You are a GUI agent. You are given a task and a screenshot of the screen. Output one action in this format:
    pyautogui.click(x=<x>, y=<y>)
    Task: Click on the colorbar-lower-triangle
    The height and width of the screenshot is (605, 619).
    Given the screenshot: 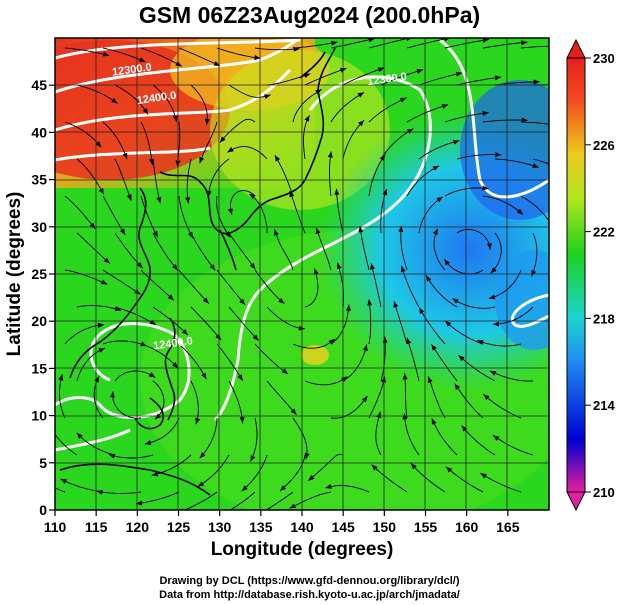 What is the action you would take?
    pyautogui.click(x=576, y=501)
    